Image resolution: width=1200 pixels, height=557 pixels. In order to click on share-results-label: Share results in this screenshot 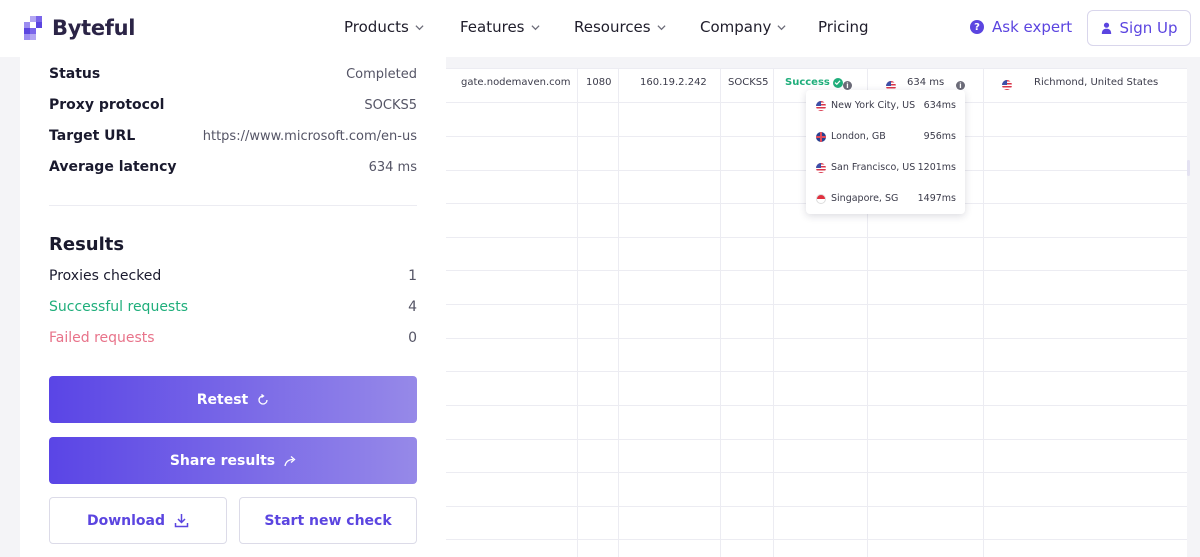, I will do `click(222, 460)`.